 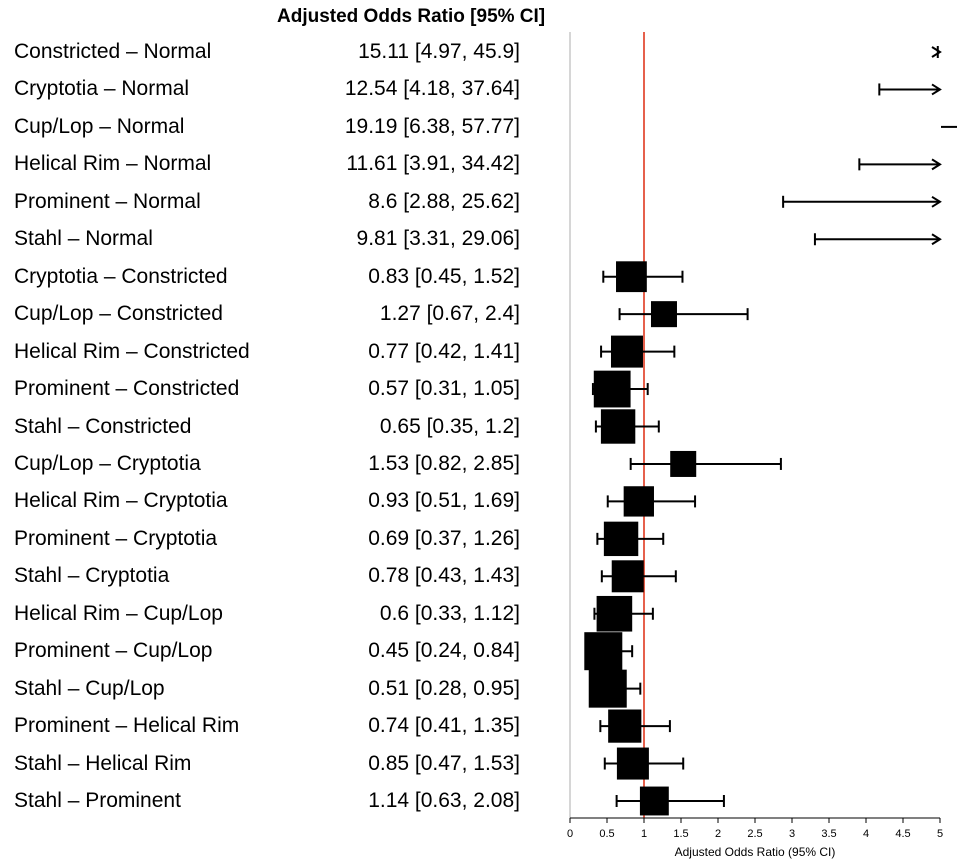 What do you see at coordinates (755, 852) in the screenshot?
I see `x-axis-title: Adjusted Odds Ratio (95% CI)` at bounding box center [755, 852].